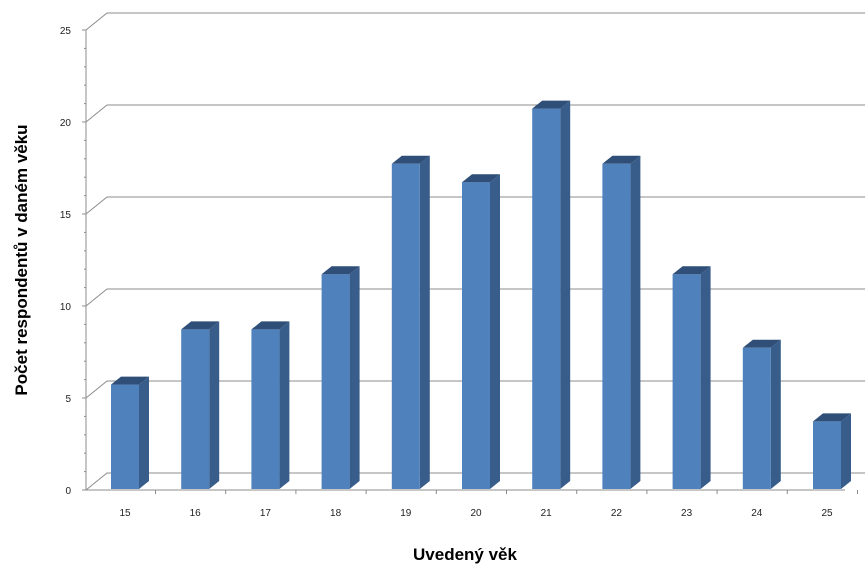 Image resolution: width=865 pixels, height=567 pixels. What do you see at coordinates (547, 513) in the screenshot?
I see `x-tick-label: 21` at bounding box center [547, 513].